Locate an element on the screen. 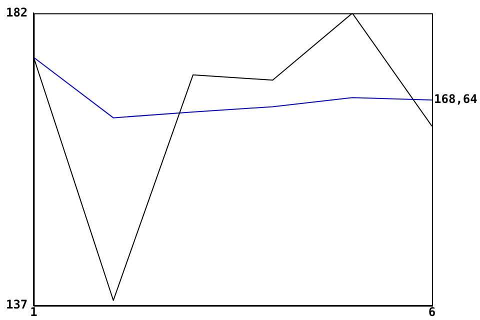 This screenshot has height=320, width=480. annotation: 168,64 is located at coordinates (456, 99).